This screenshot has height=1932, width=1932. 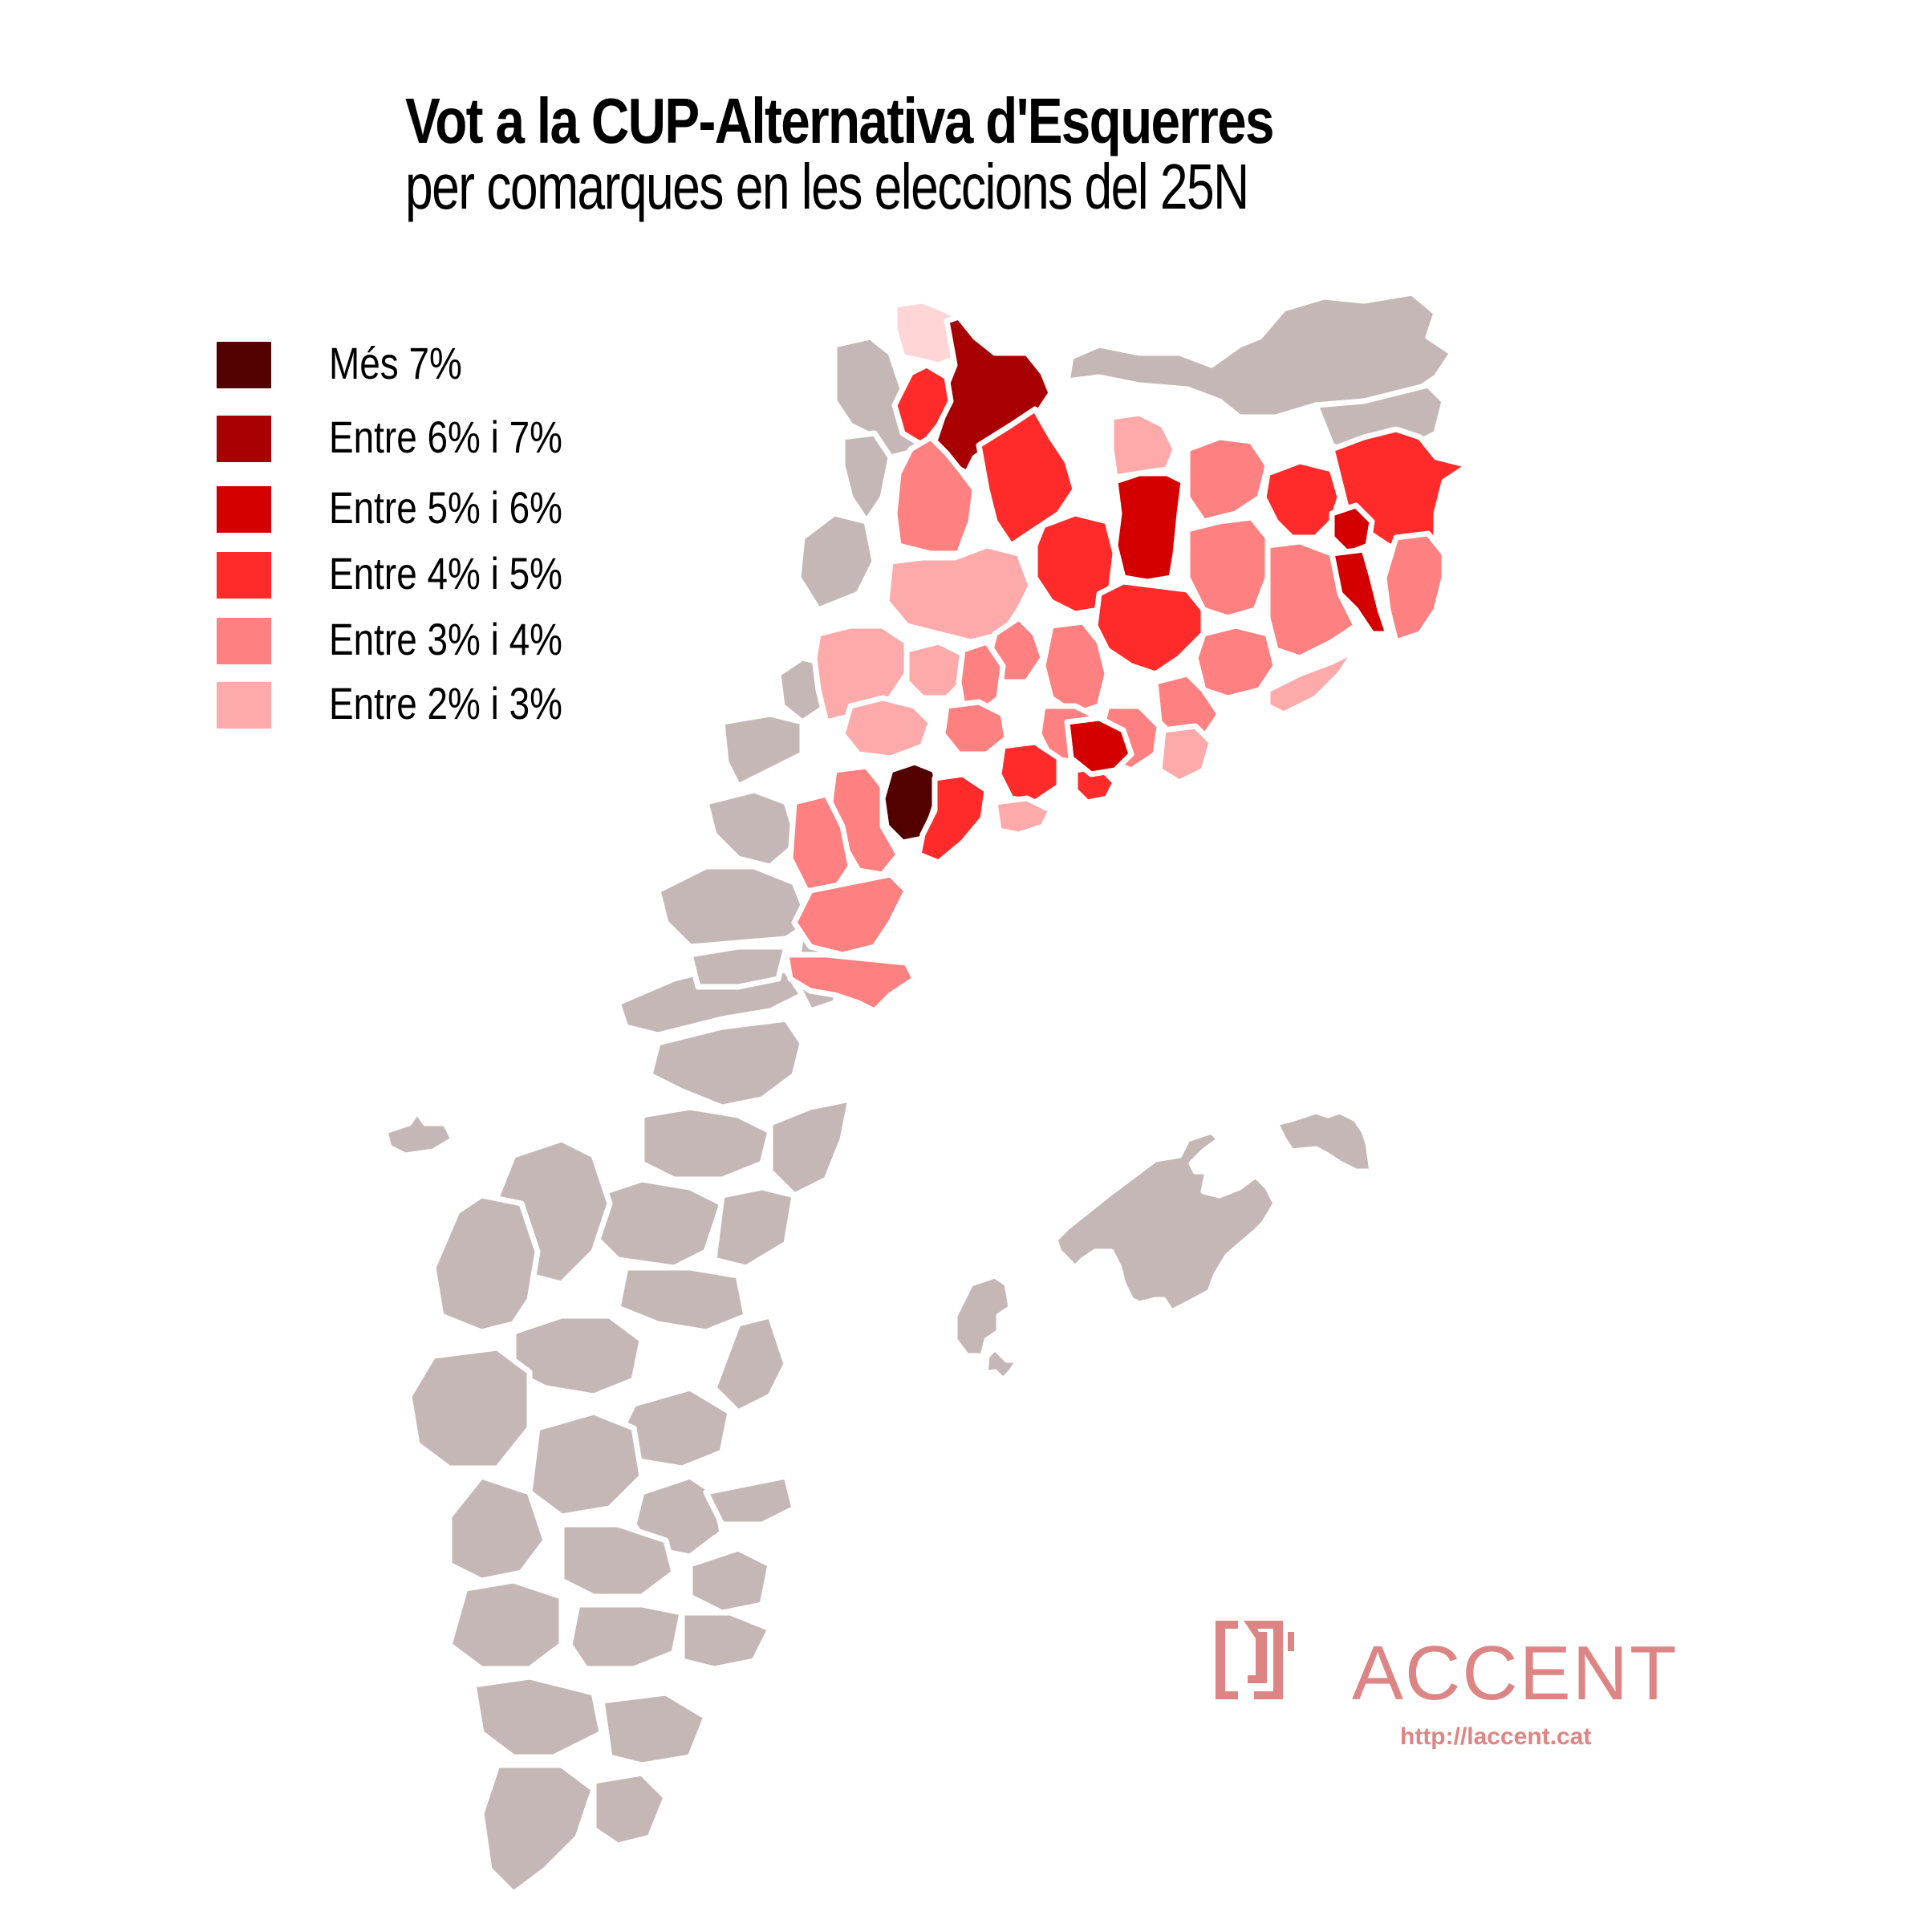 What do you see at coordinates (1075, 668) in the screenshot?
I see `region-anoia` at bounding box center [1075, 668].